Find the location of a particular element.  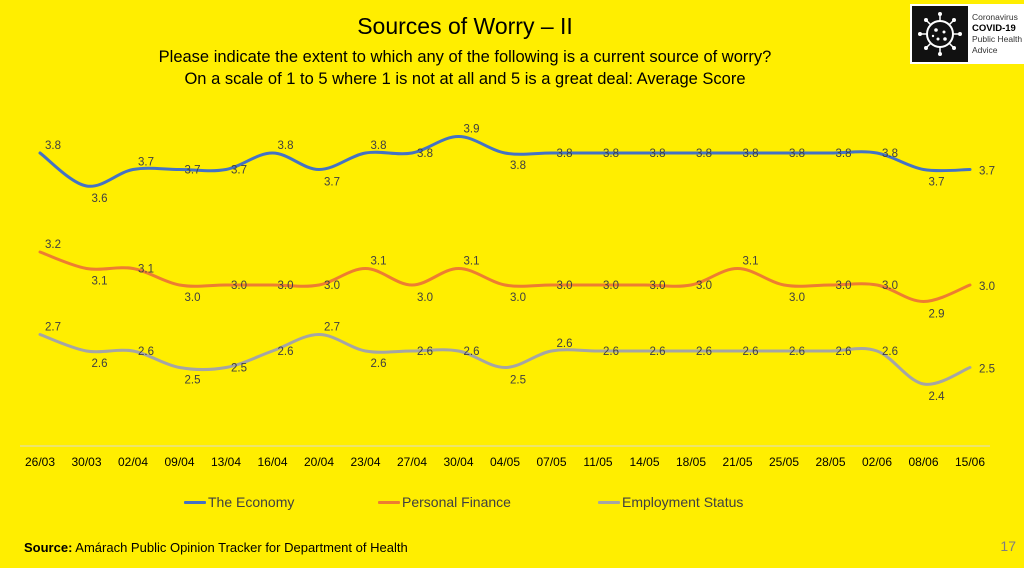

legend-item-employment-status: Employment Status is located at coordinates (670, 502).